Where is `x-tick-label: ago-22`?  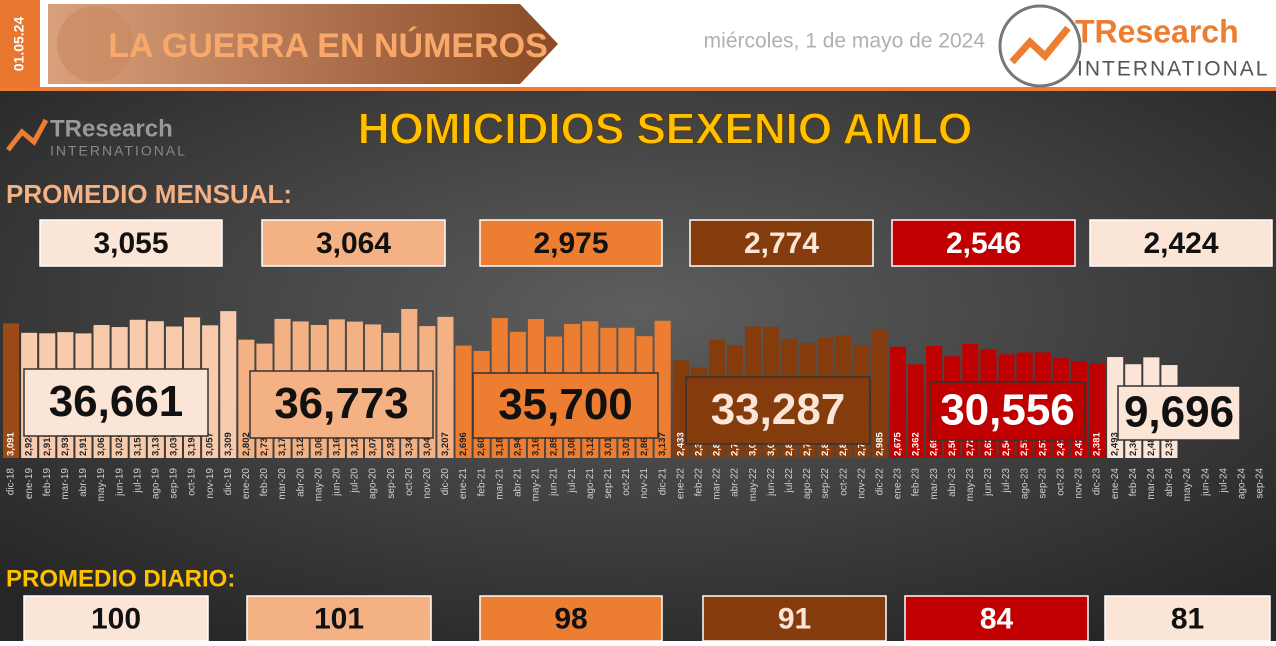
x-tick-label: ago-22 is located at coordinates (807, 484).